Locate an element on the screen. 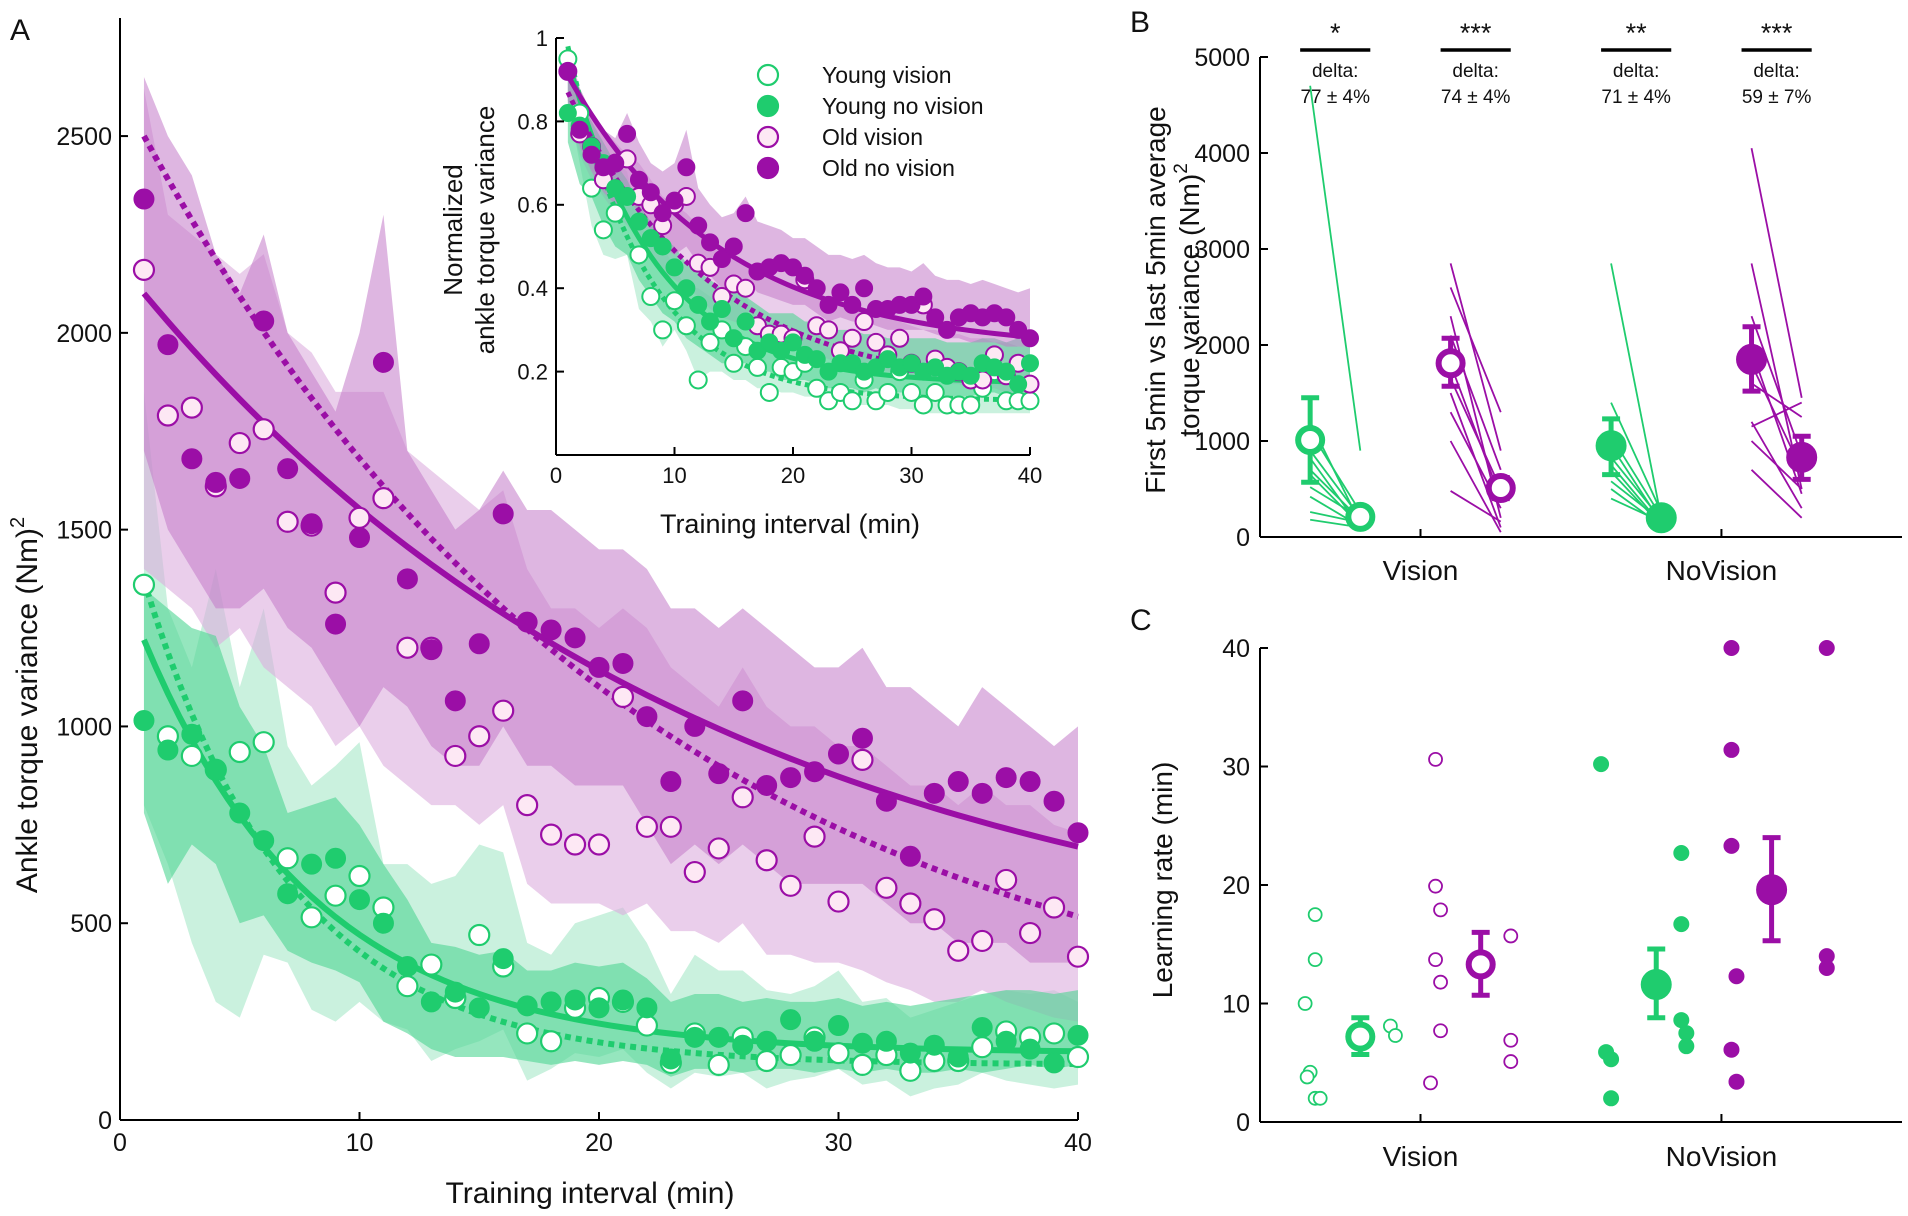  panel-c-means is located at coordinates (1566, 946).